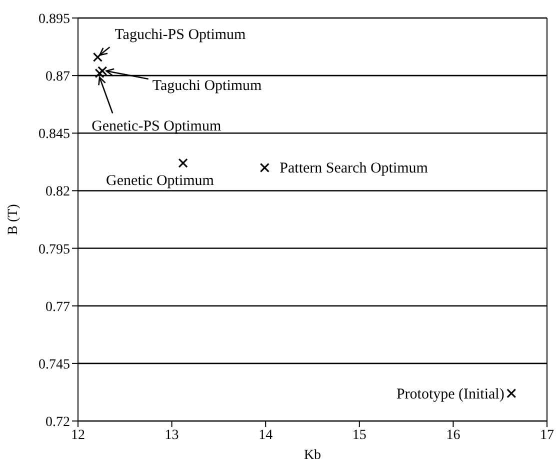 This screenshot has width=557, height=459. Describe the element at coordinates (58, 192) in the screenshot. I see `y-tick-label: 0.82` at that location.